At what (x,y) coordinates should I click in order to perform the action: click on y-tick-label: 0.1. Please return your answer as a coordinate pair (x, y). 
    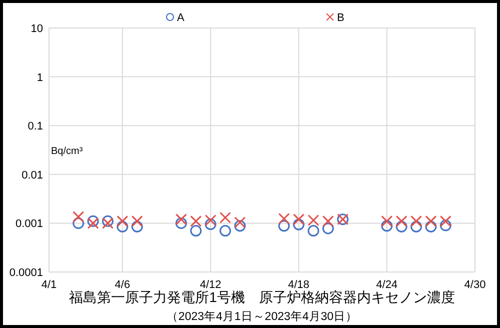
    Looking at the image, I should click on (35, 126).